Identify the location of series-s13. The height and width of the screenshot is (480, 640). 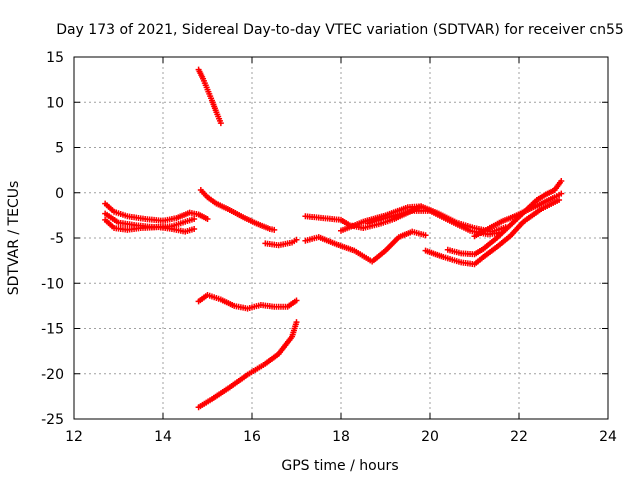
(518, 215).